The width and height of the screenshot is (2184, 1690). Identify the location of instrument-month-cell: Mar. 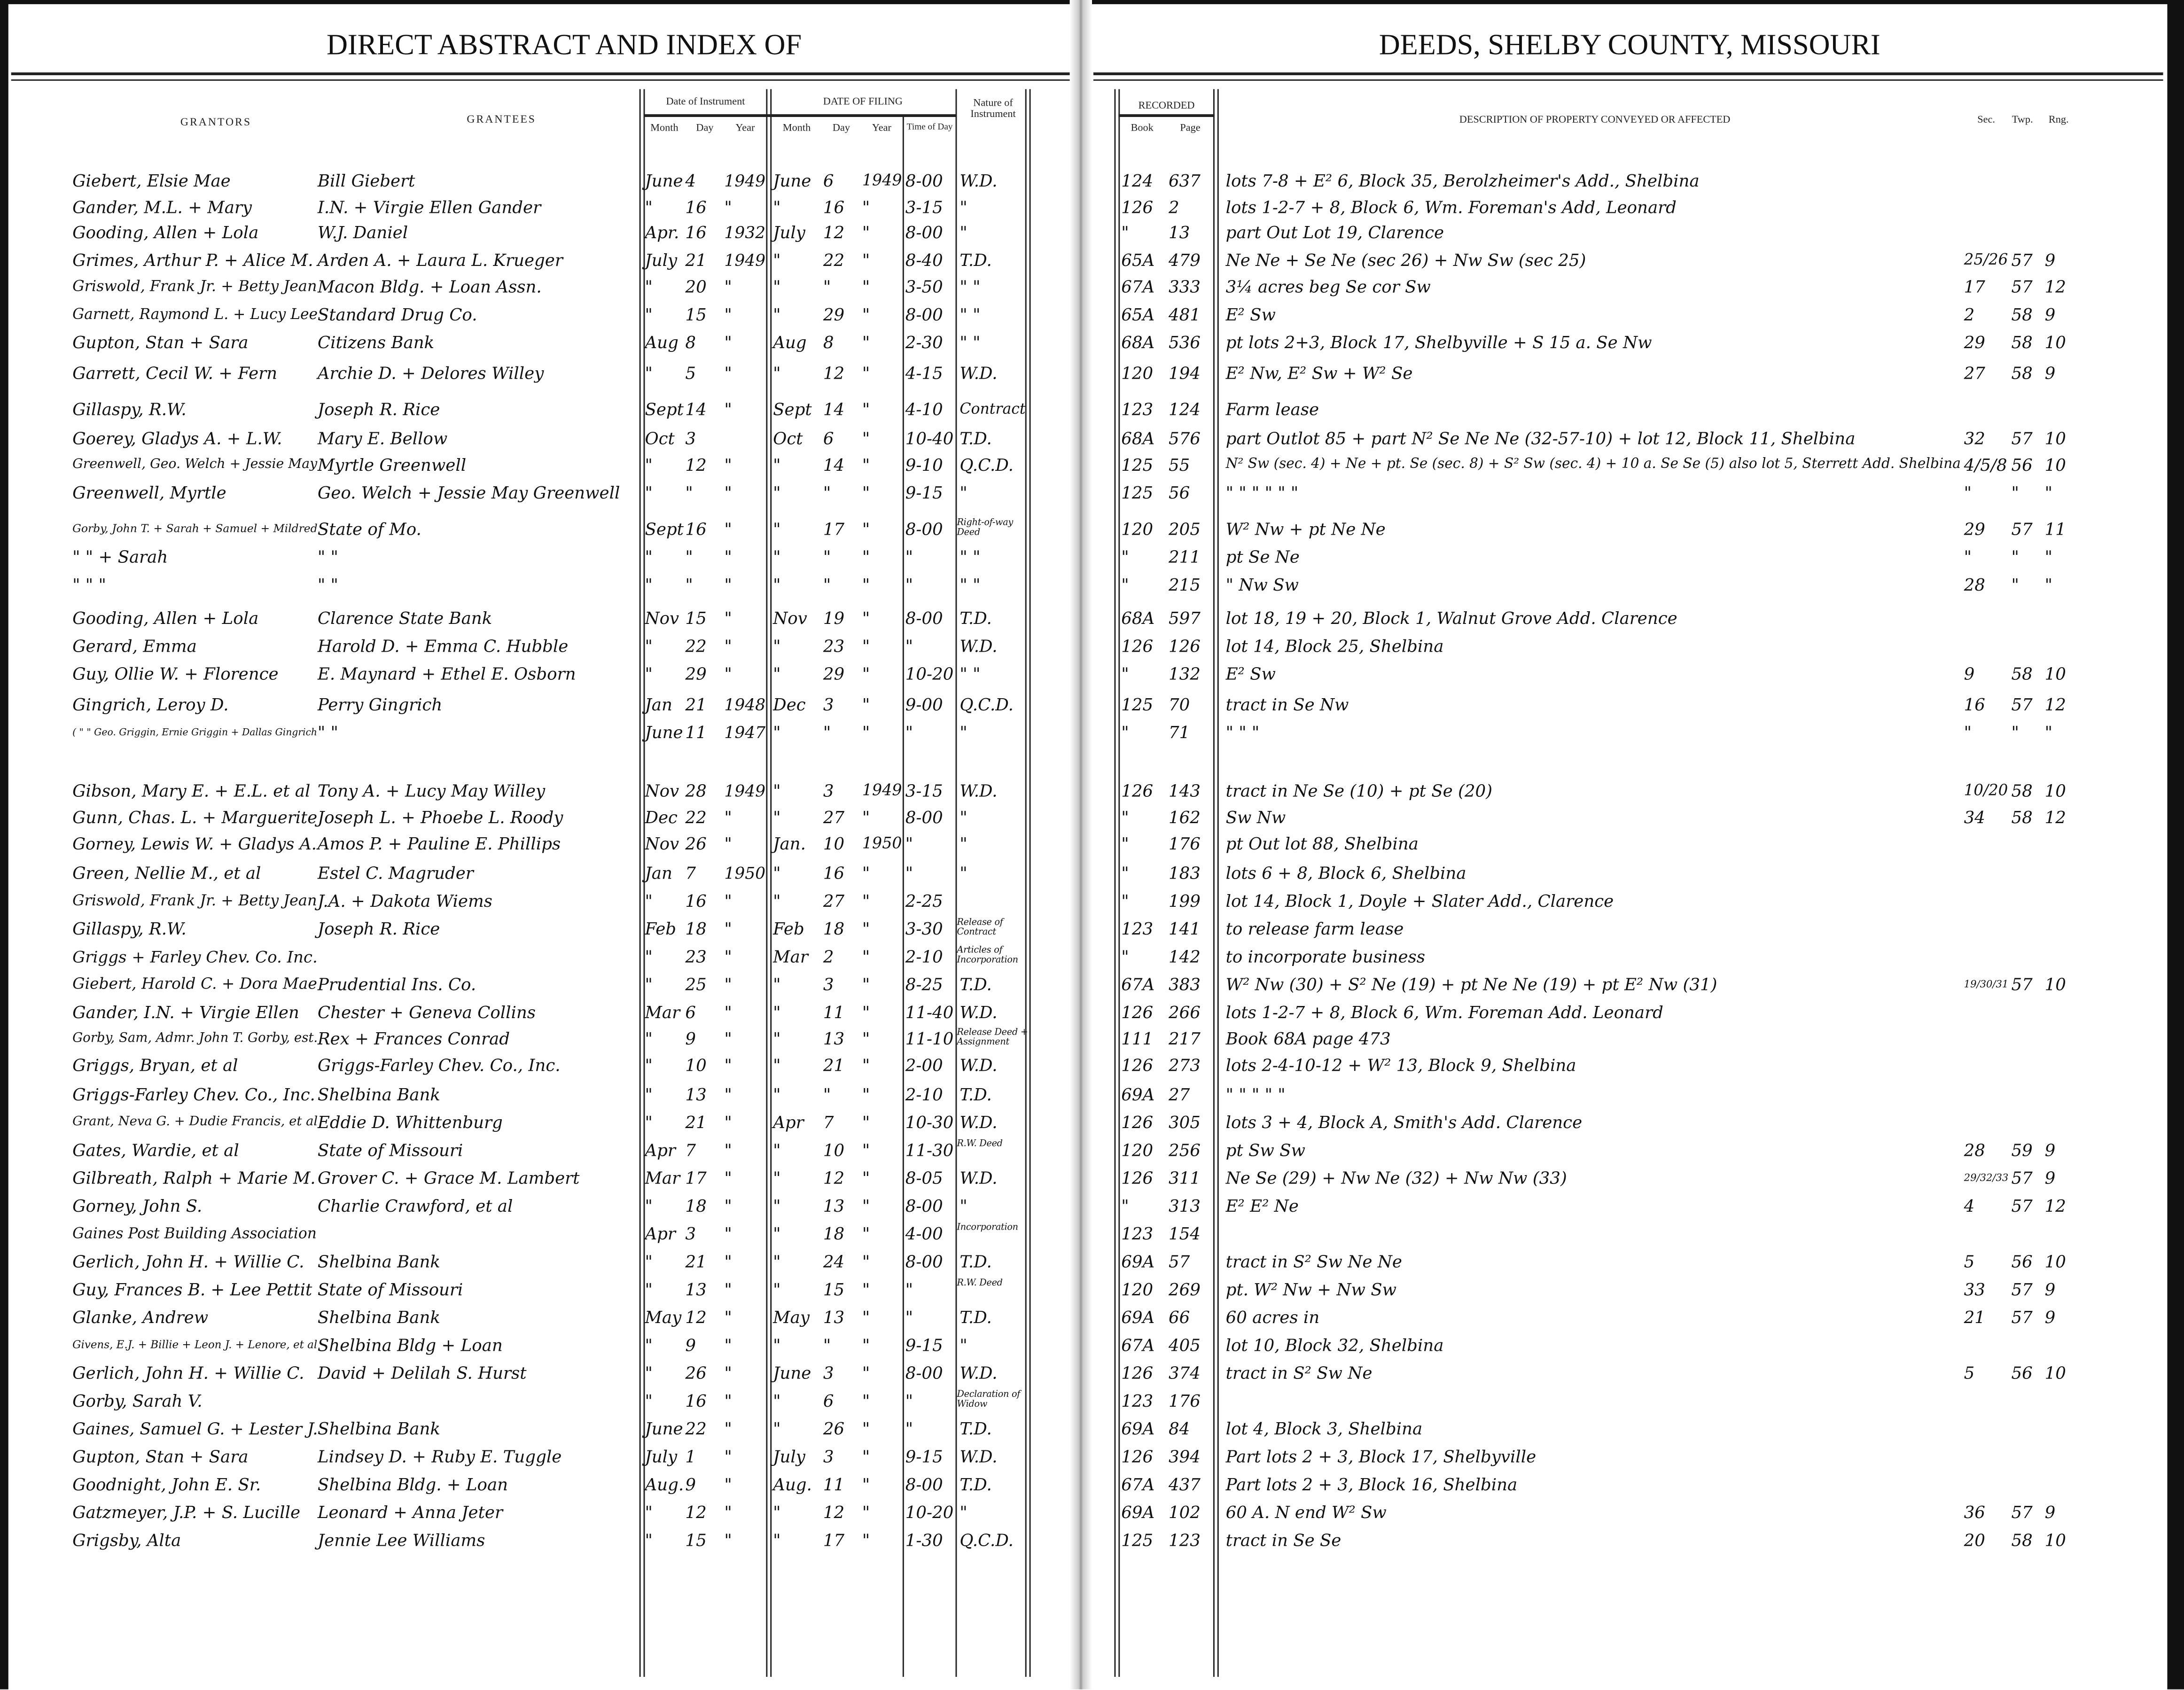
(662, 1178).